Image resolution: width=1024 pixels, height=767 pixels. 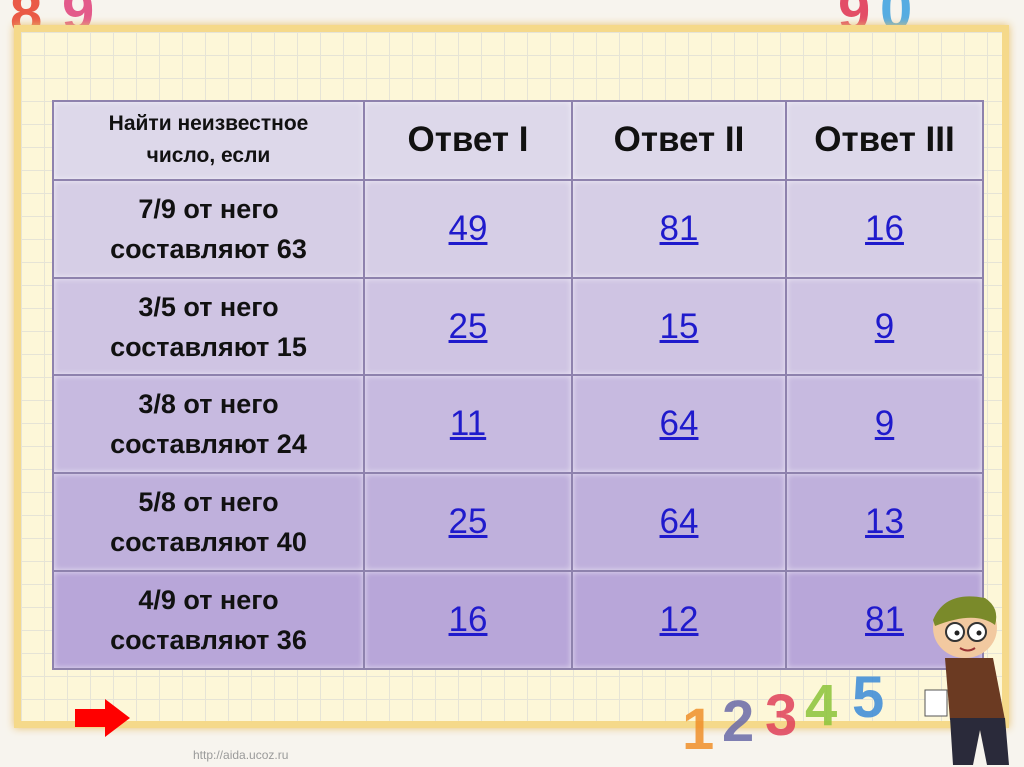 What do you see at coordinates (208, 326) in the screenshot?
I see `question-cell: 3/5 от него составляют 15` at bounding box center [208, 326].